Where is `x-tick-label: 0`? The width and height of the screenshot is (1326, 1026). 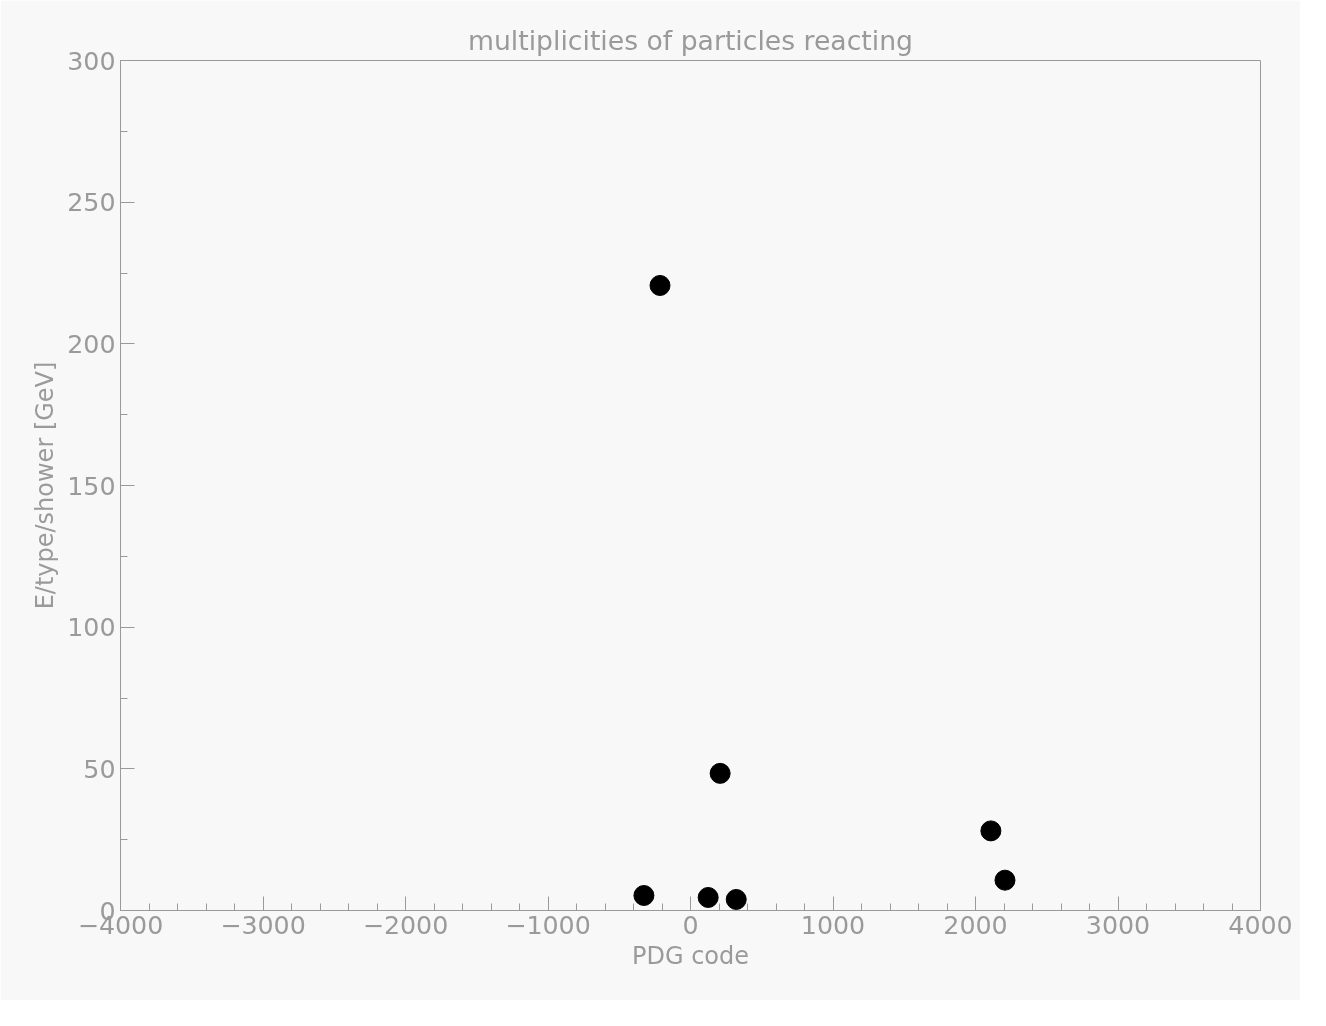 x-tick-label: 0 is located at coordinates (690, 924).